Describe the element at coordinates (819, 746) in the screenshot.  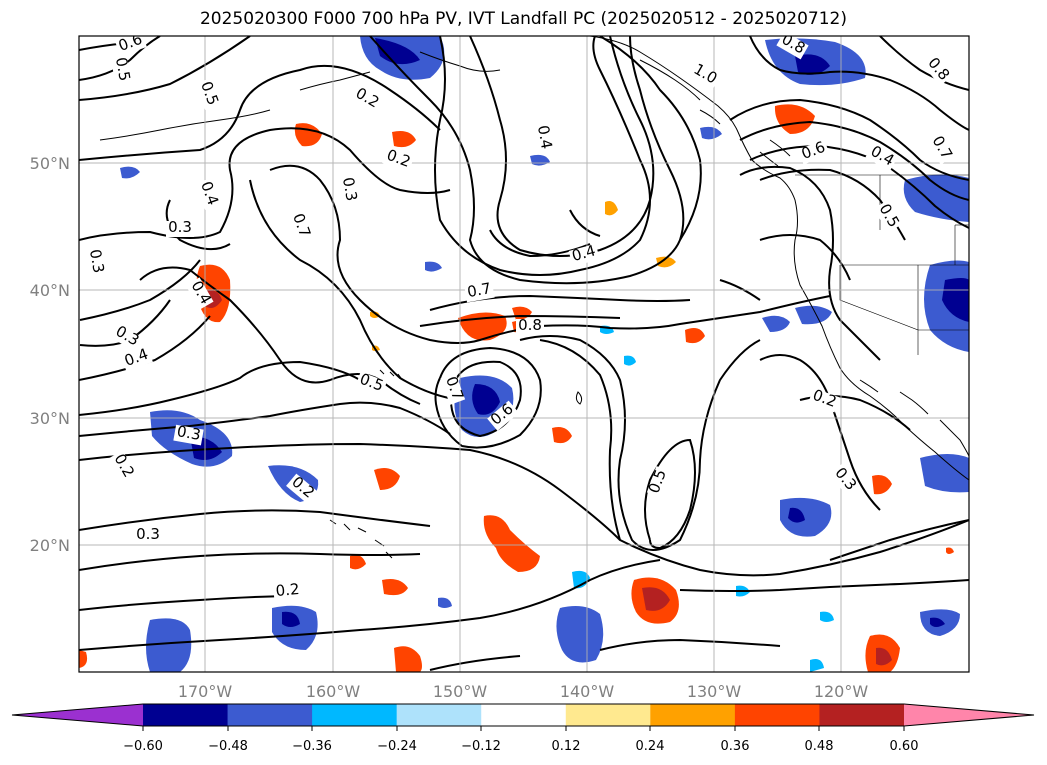
I see `colorbar-tick-label: 0.48` at that location.